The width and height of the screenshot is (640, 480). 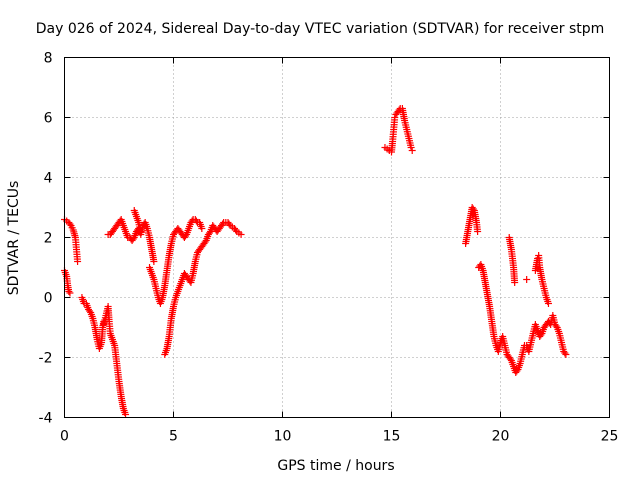 I want to click on x-tick-label: 0, so click(x=64, y=437).